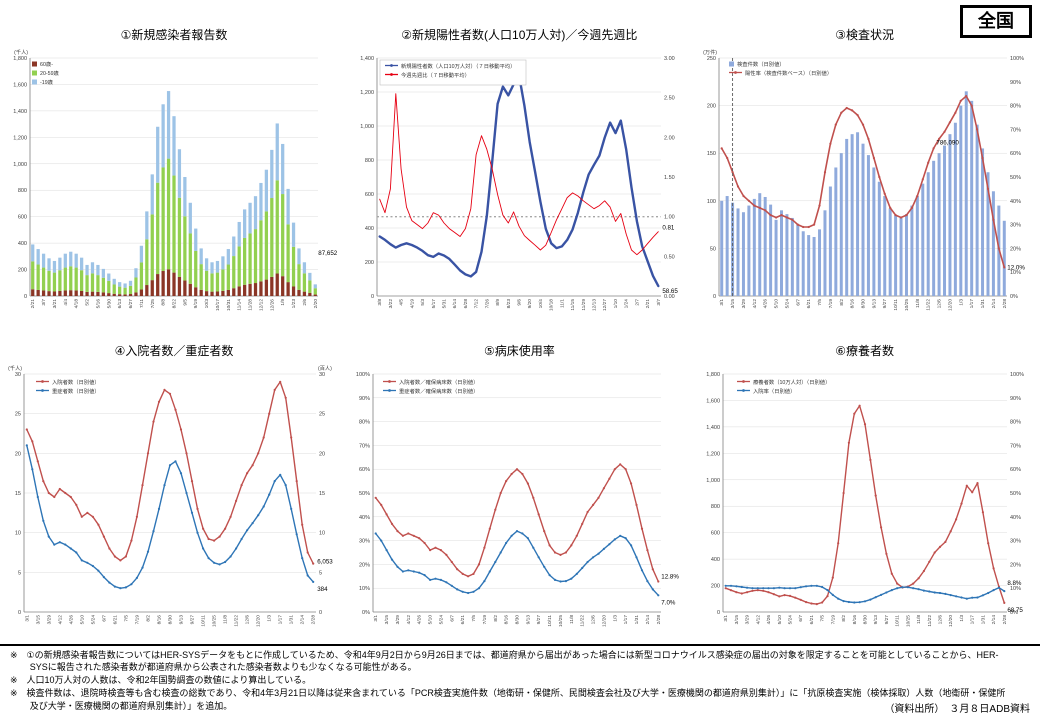 This screenshot has width=1040, height=720. I want to click on svg-text: 80%, so click(1015, 423).